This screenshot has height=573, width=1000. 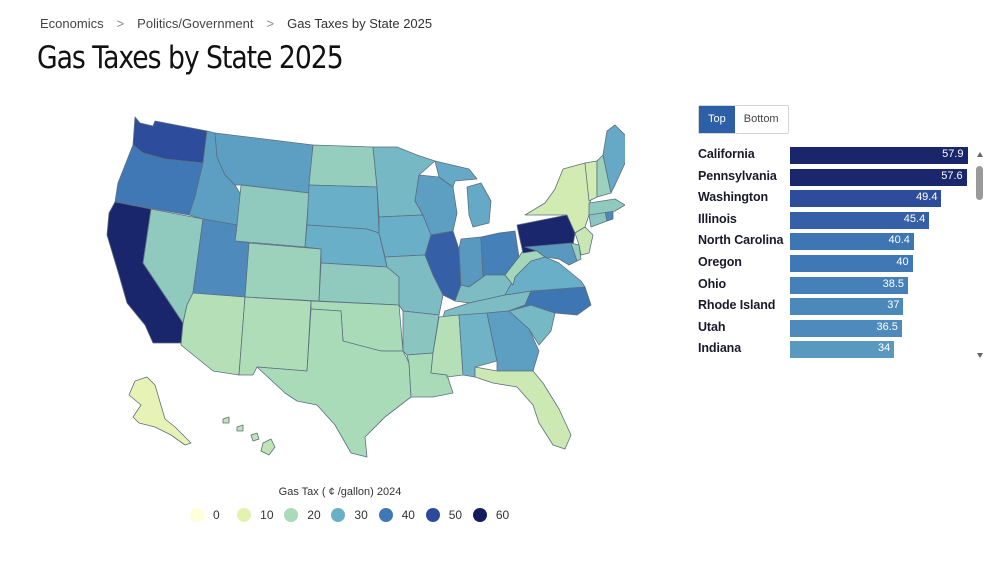 What do you see at coordinates (737, 305) in the screenshot?
I see `ranking-state-label: Rhode Island` at bounding box center [737, 305].